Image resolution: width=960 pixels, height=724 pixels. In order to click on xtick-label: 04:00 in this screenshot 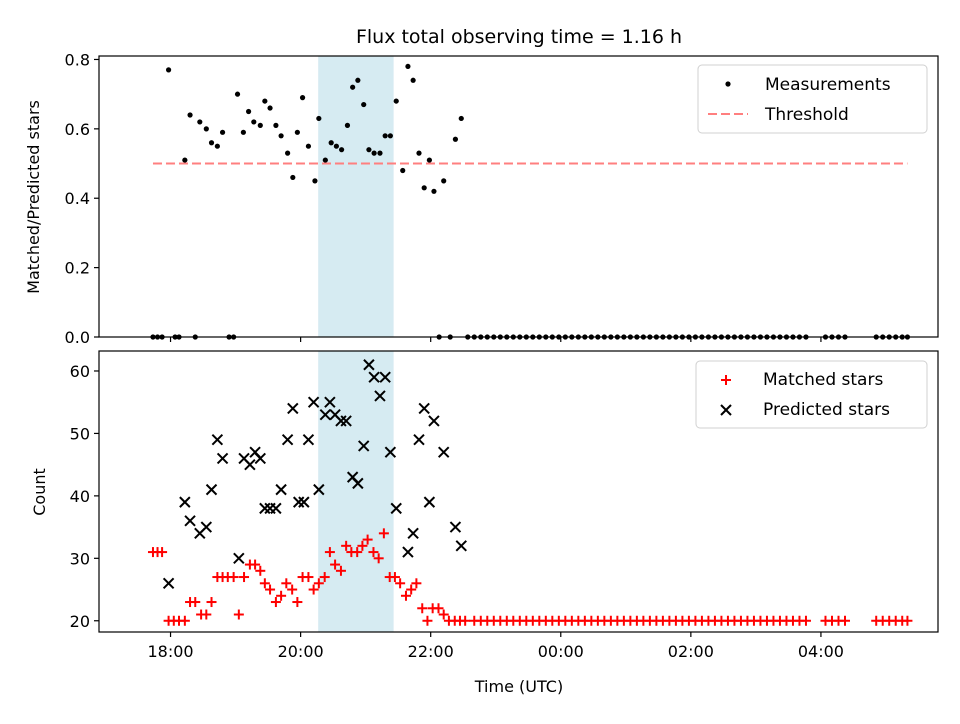, I will do `click(821, 651)`.